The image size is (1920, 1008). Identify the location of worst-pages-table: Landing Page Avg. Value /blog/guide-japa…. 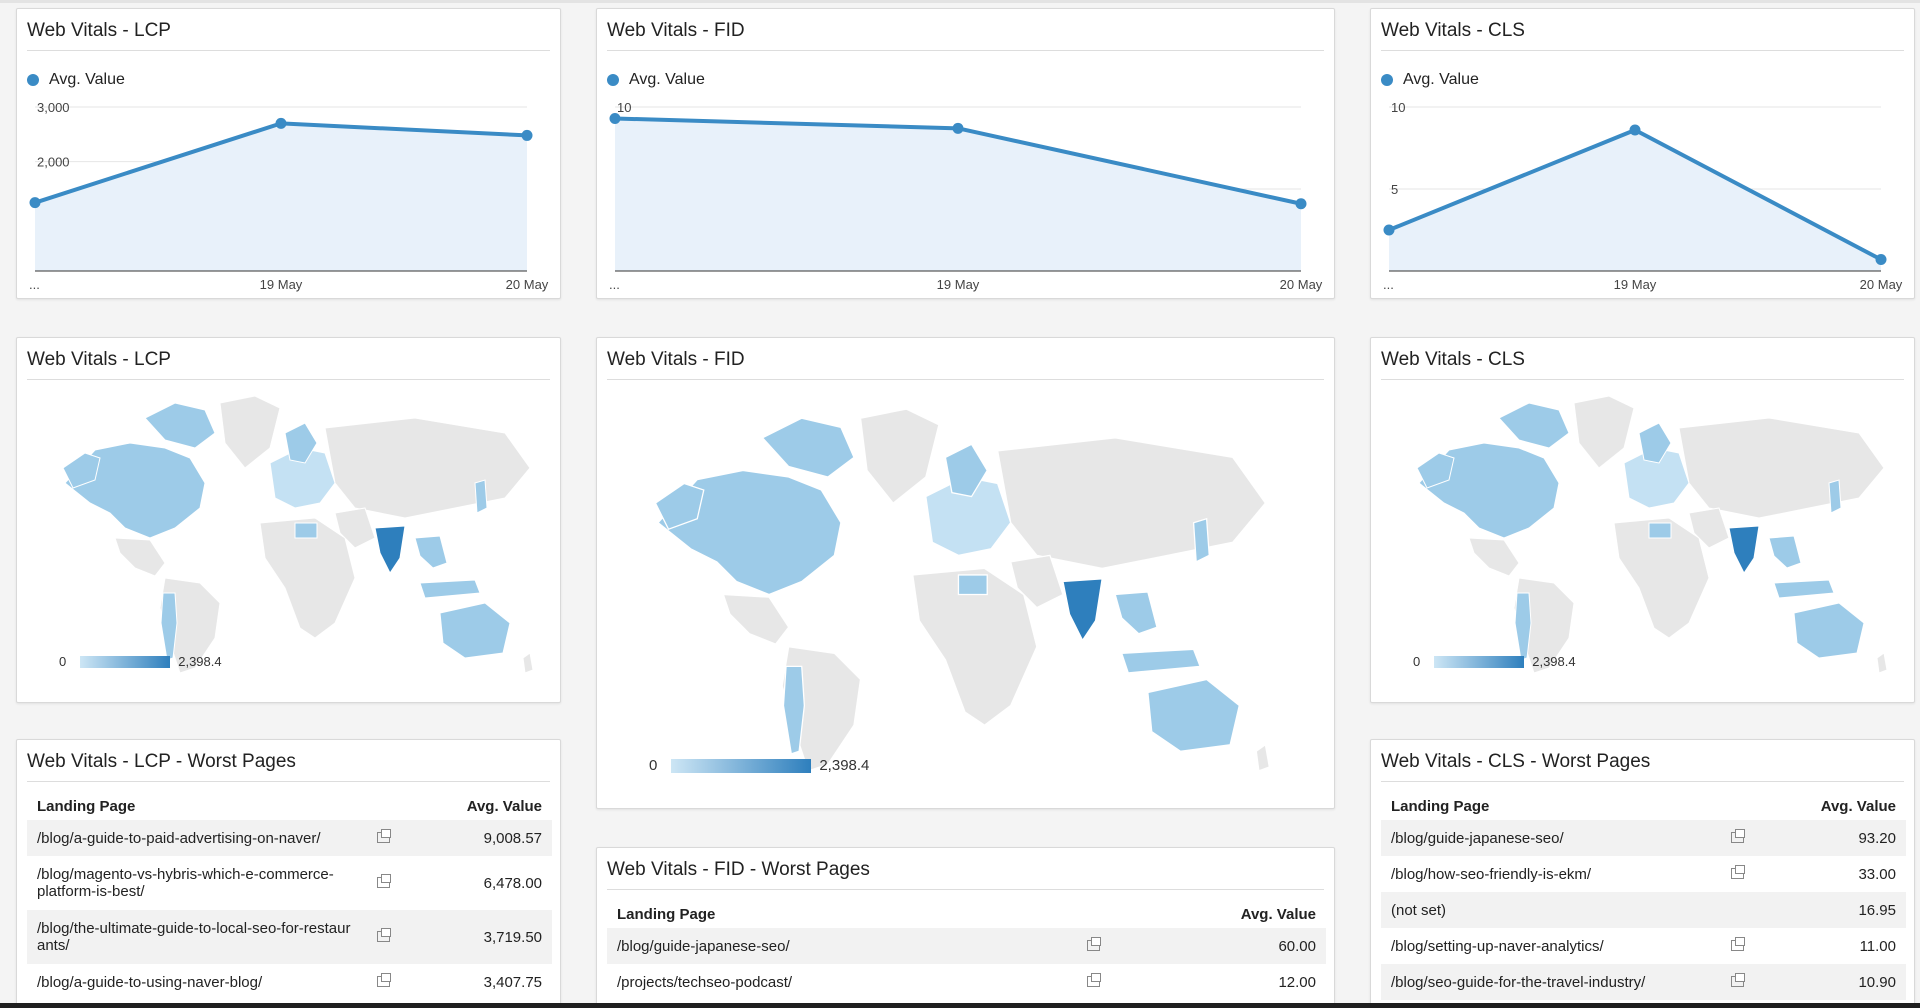
(1643, 896).